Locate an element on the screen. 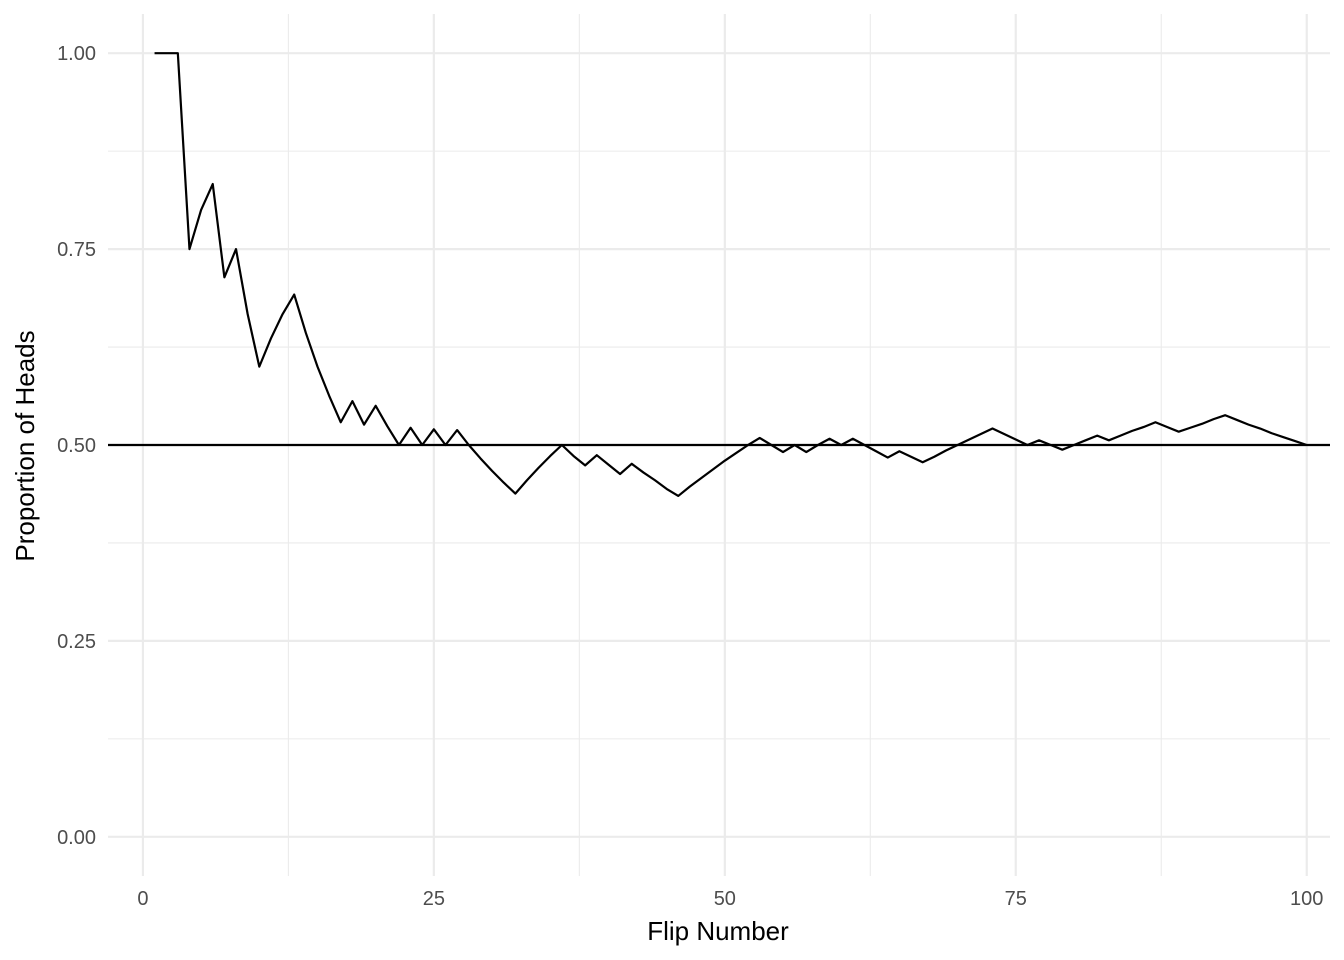  y-axis-title: Proportion of Heads is located at coordinates (25, 445).